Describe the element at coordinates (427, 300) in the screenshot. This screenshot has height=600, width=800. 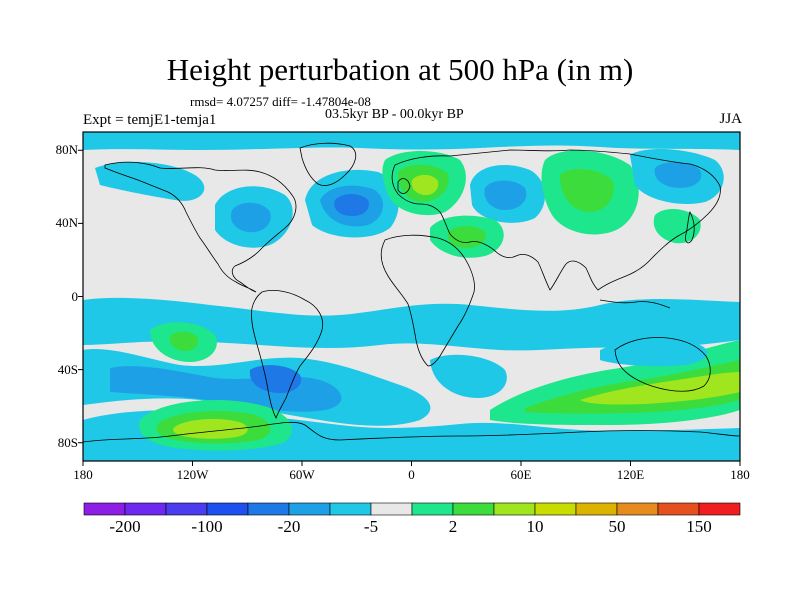
I see `coast-africa` at that location.